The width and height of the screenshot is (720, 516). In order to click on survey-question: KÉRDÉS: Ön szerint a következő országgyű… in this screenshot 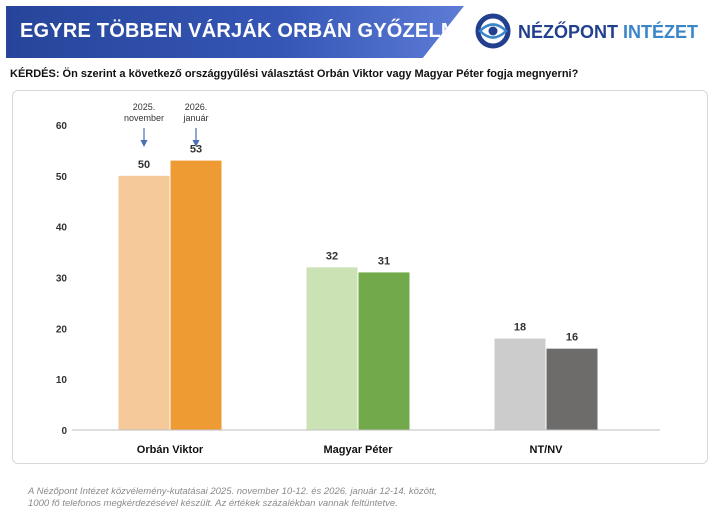, I will do `click(294, 74)`.